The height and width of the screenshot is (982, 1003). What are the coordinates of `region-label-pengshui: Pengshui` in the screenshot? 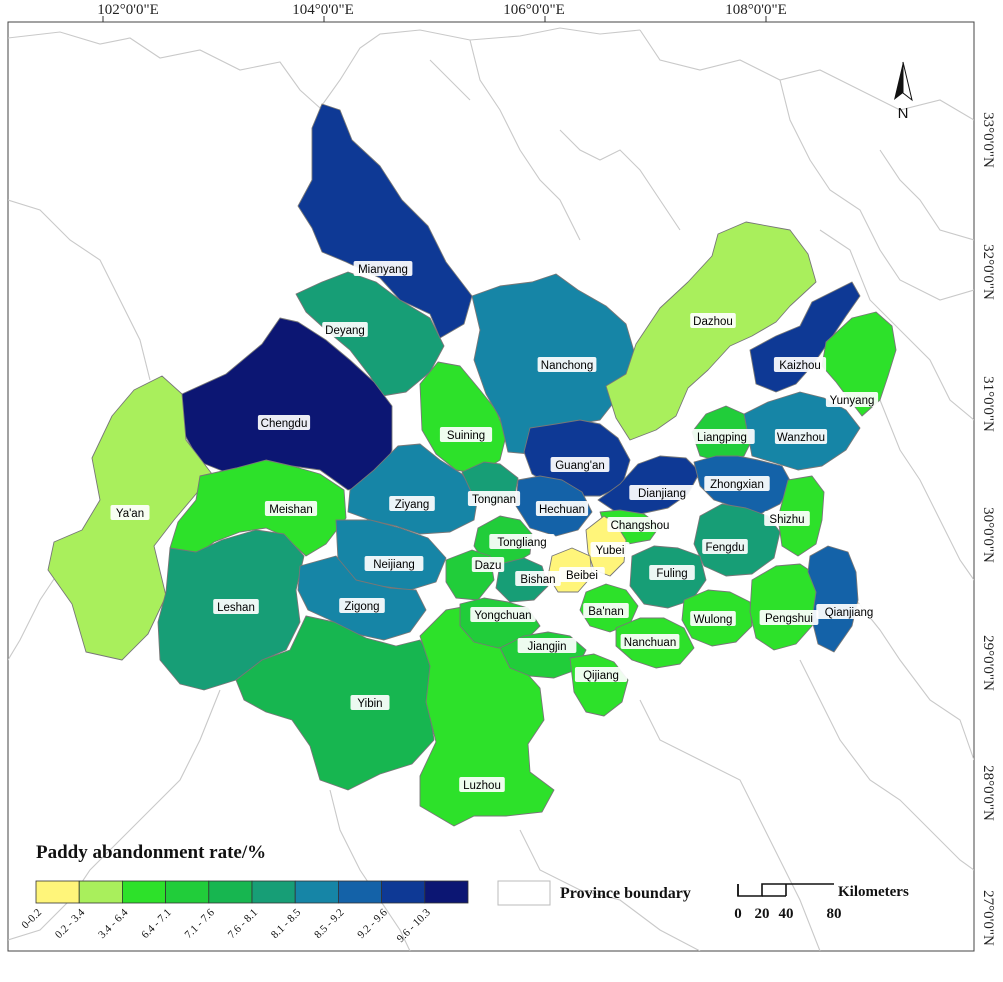 It's located at (789, 619).